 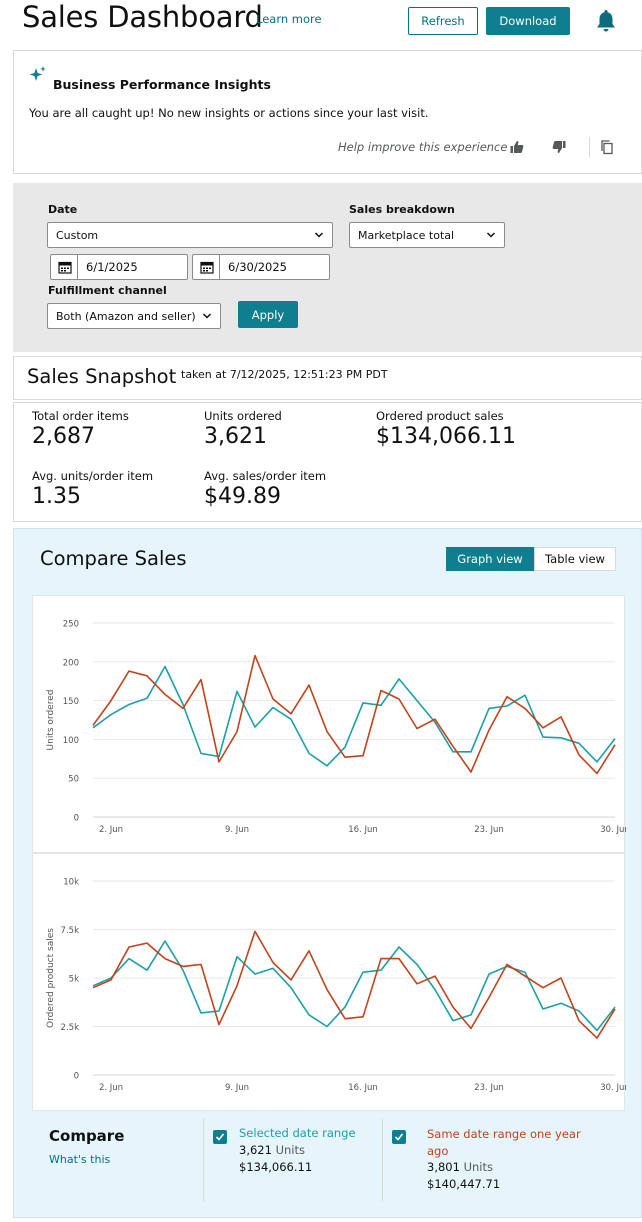 I want to click on y-tick-label: 100, so click(x=71, y=741).